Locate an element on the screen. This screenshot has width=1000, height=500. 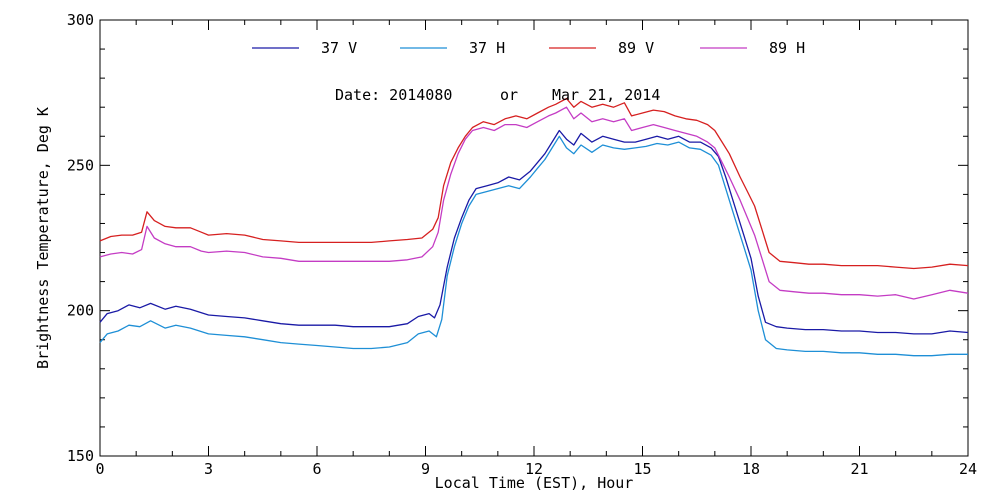
legend-label-37-v: 37 V is located at coordinates (339, 48).